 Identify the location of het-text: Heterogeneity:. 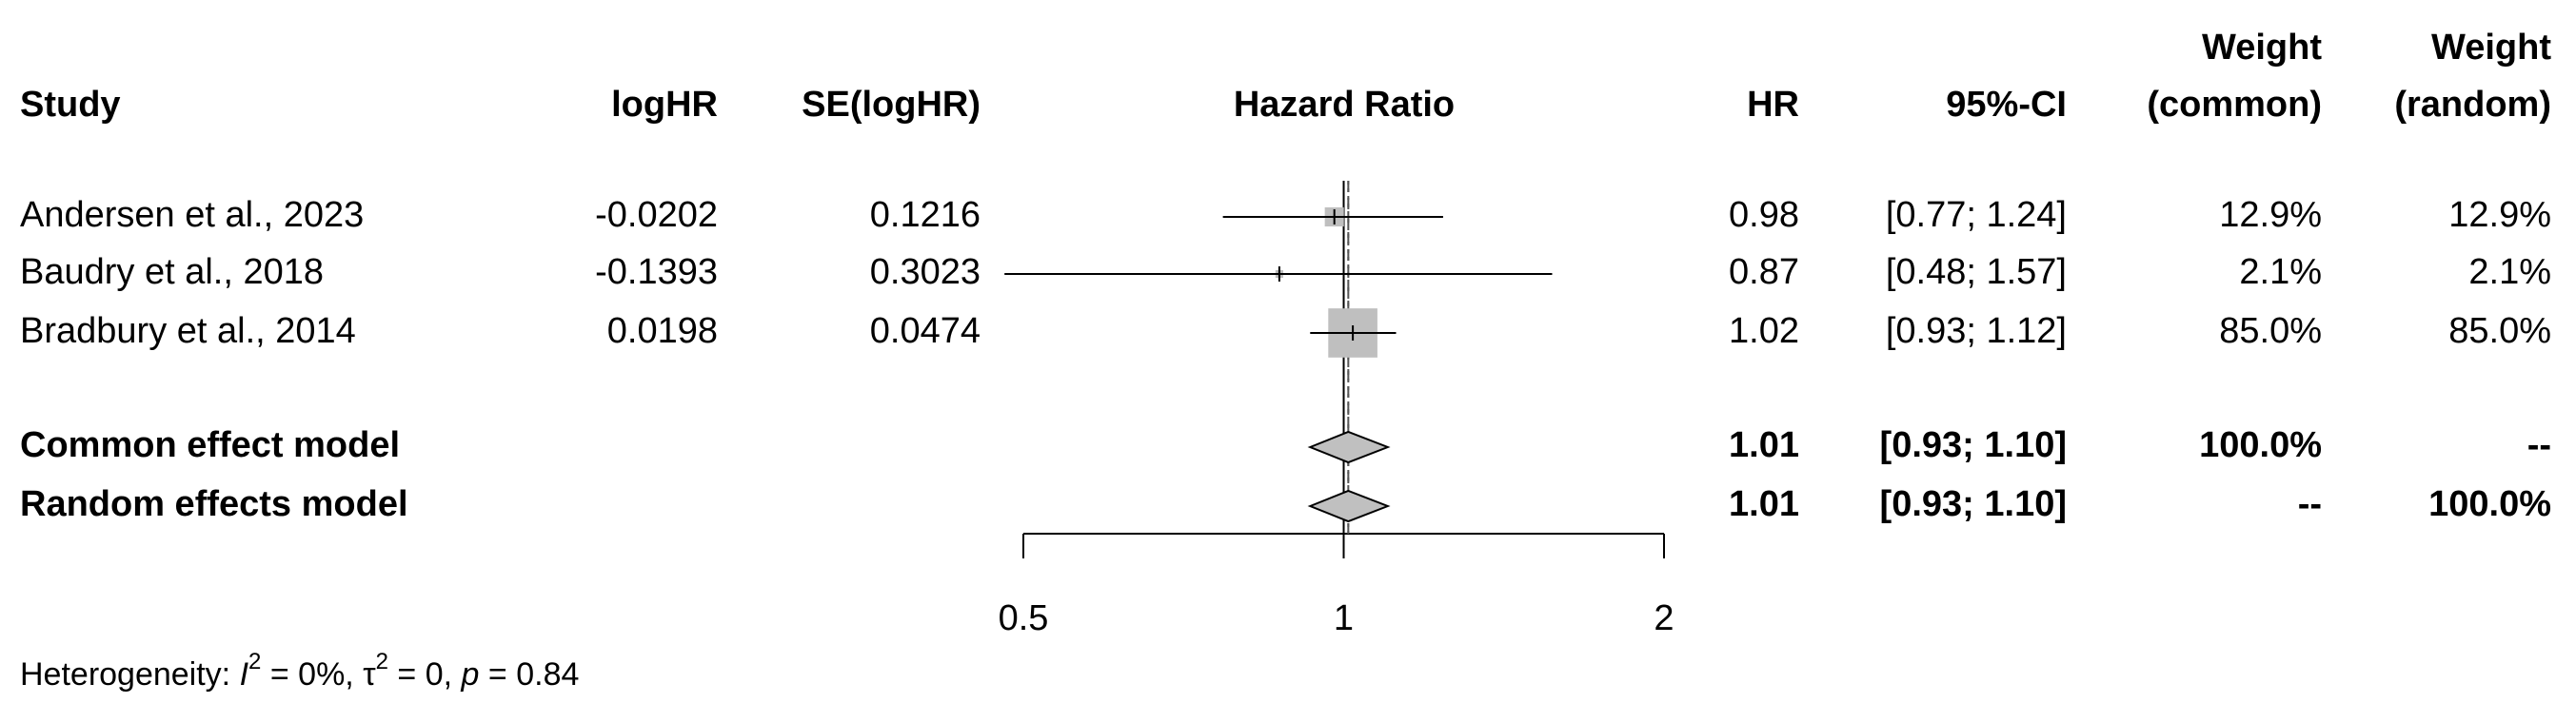
(130, 674).